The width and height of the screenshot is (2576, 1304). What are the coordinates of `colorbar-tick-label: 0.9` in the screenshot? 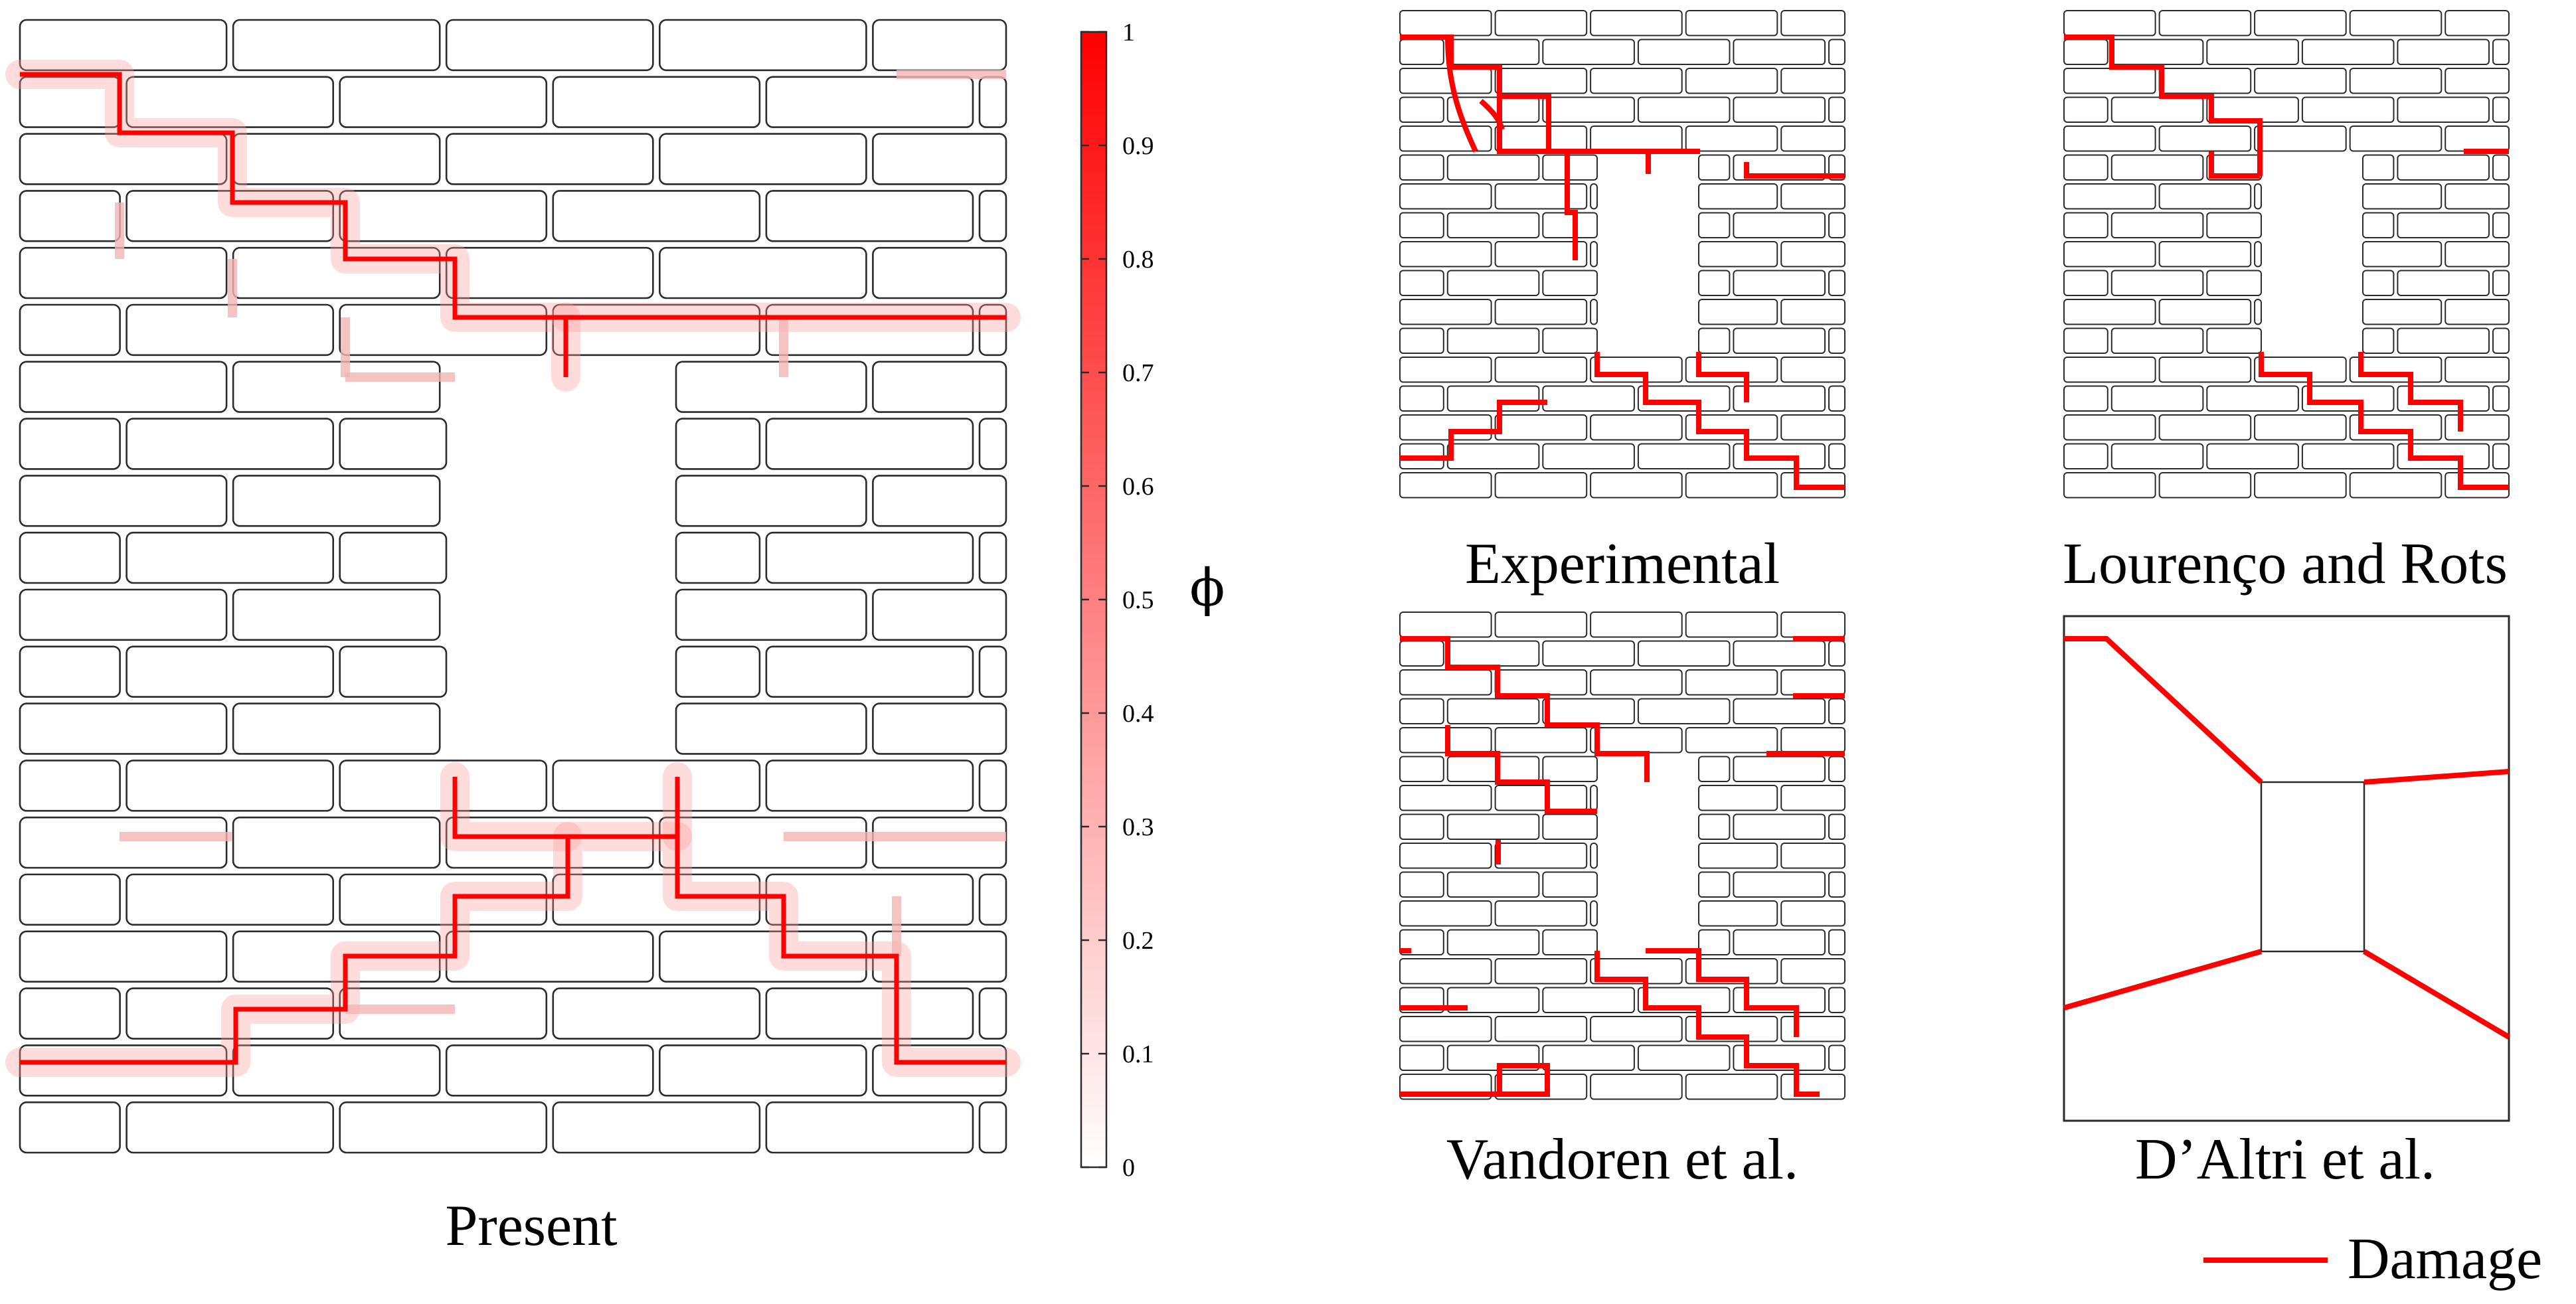 It's located at (1138, 146).